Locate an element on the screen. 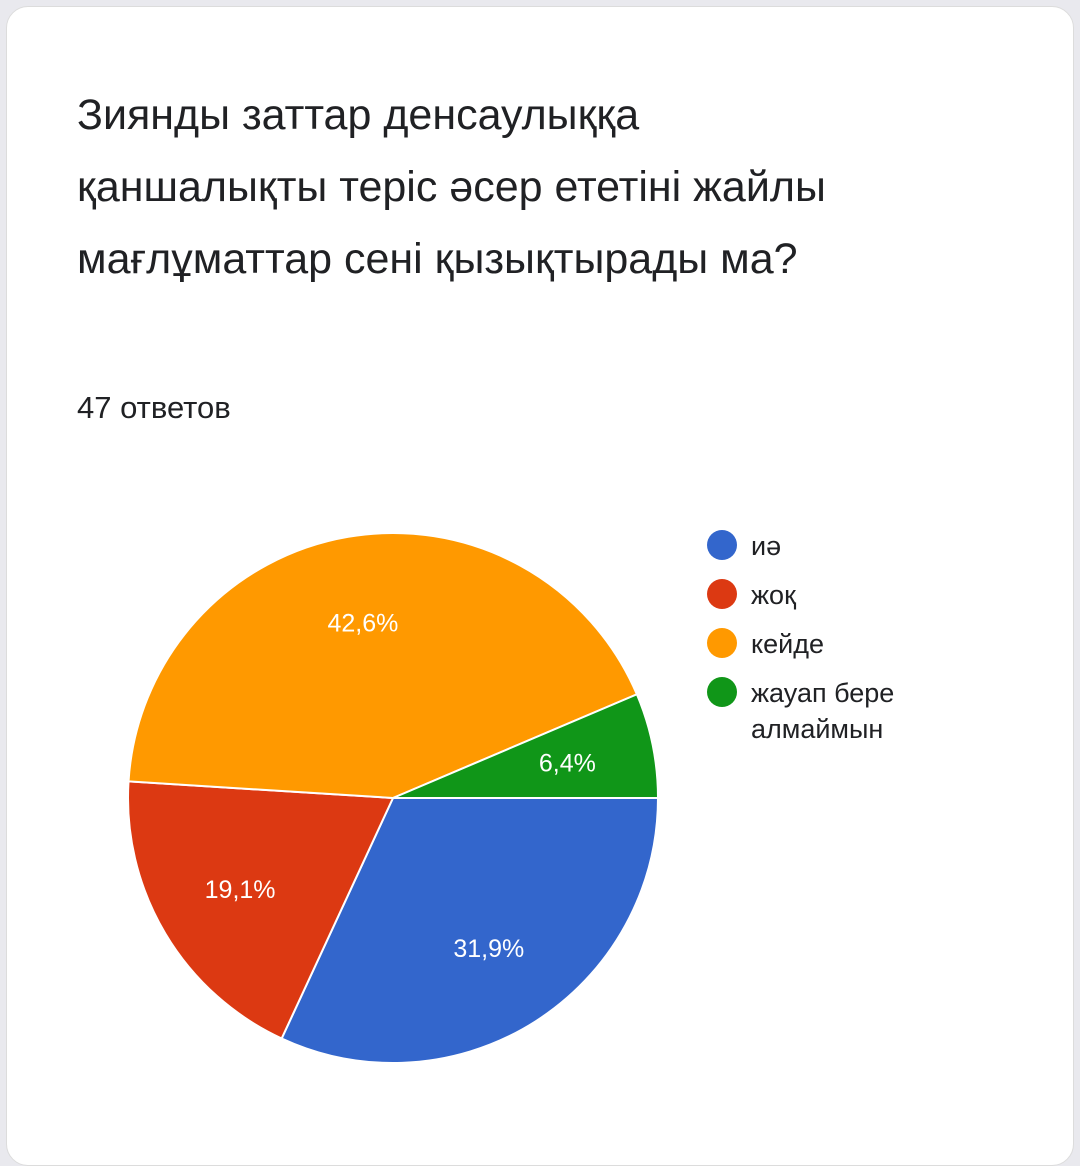 This screenshot has height=1166, width=1080. legend-label: жауап бере алмаймын is located at coordinates (823, 711).